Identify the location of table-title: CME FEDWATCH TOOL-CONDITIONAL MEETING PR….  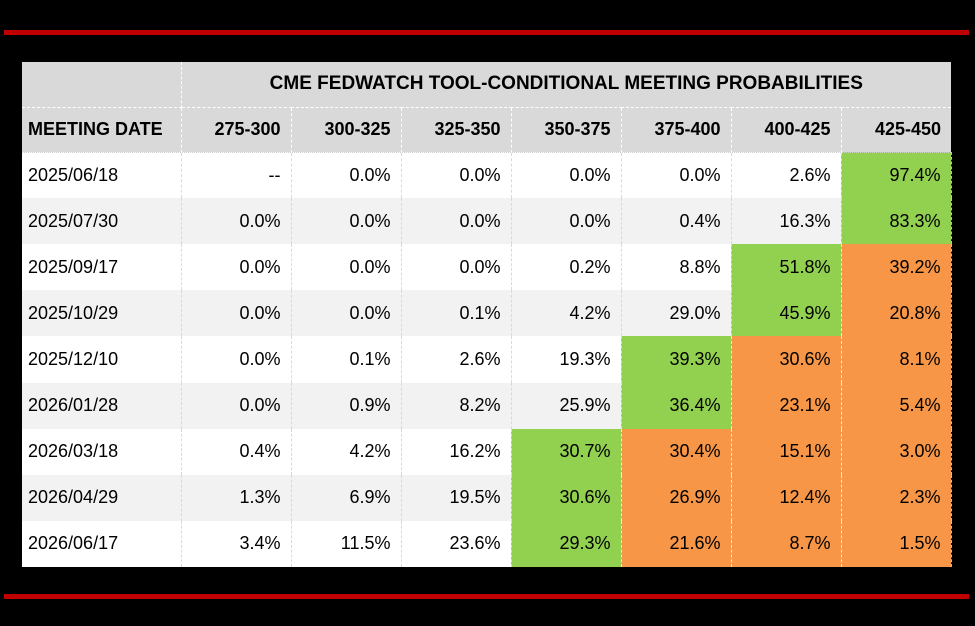
(566, 85).